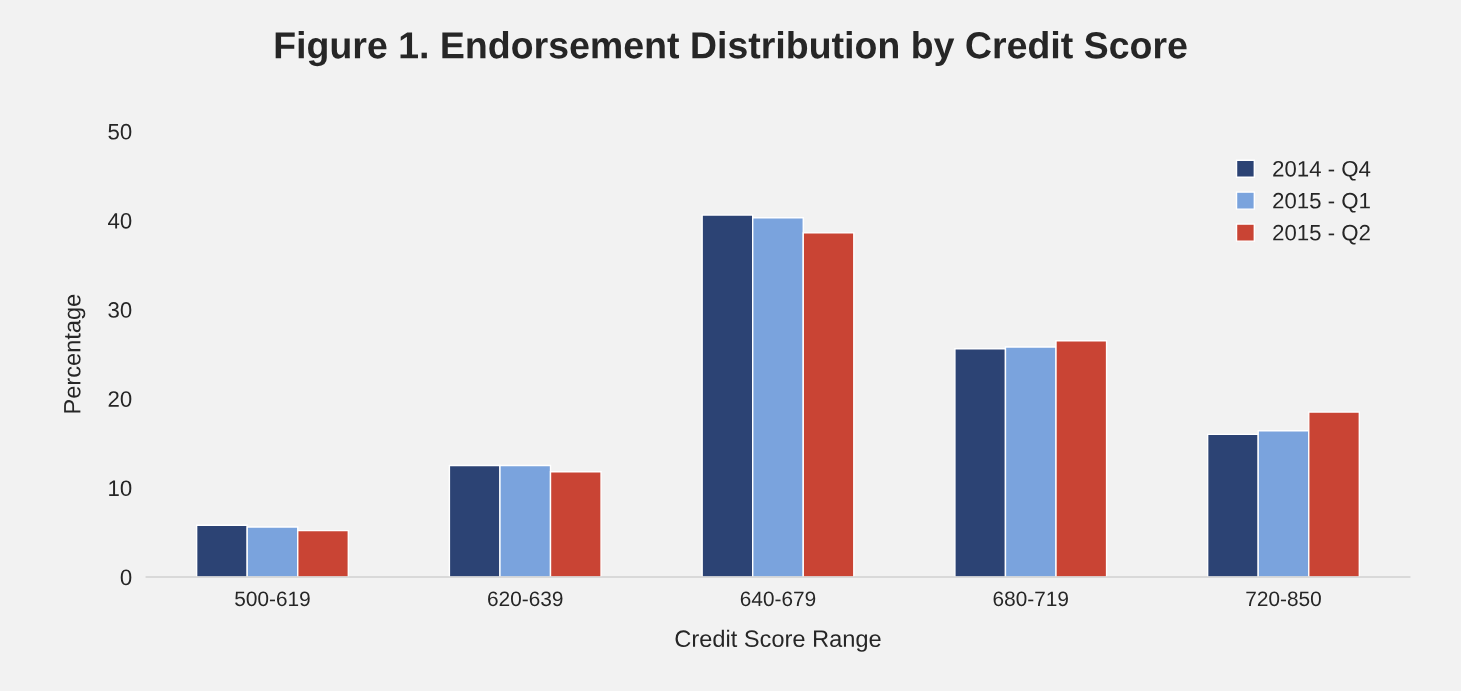  I want to click on legend-label: 2014 - Q4, so click(1322, 170).